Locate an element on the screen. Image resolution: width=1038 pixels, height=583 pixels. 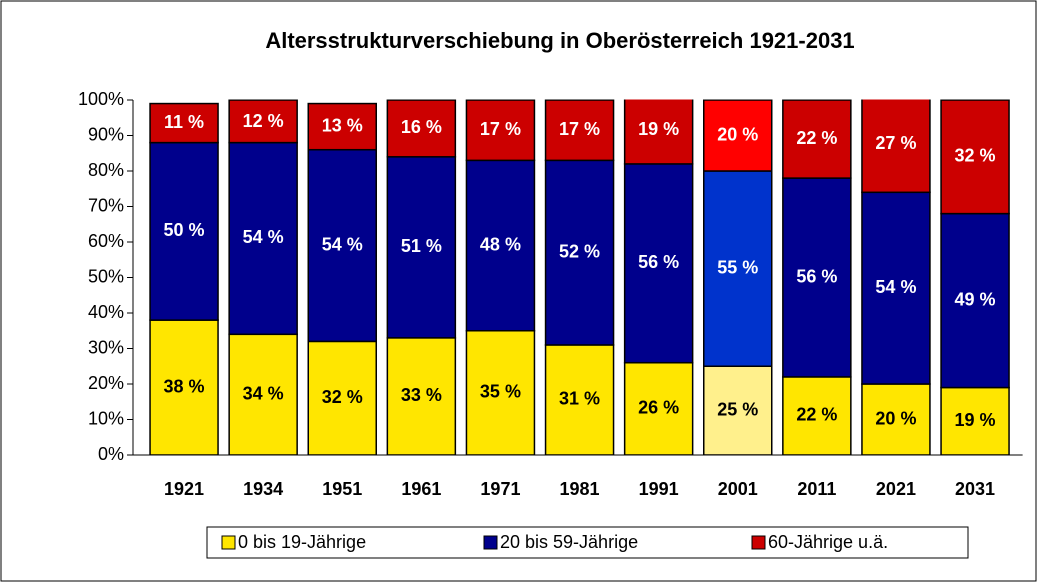
data-label: 38 % is located at coordinates (184, 386).